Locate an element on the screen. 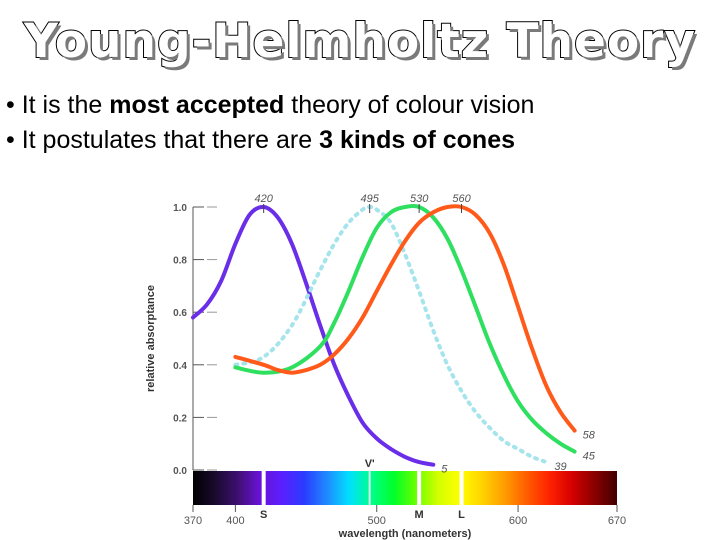 The image size is (720, 540). cone-marker-label: L is located at coordinates (461, 515).